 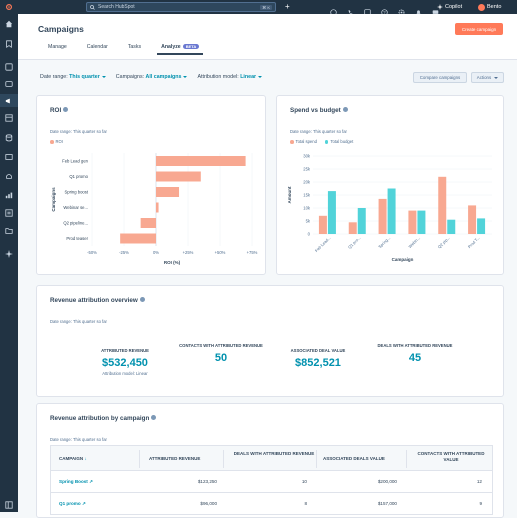 I want to click on y-tick-label: Spring boost, so click(x=76, y=192).